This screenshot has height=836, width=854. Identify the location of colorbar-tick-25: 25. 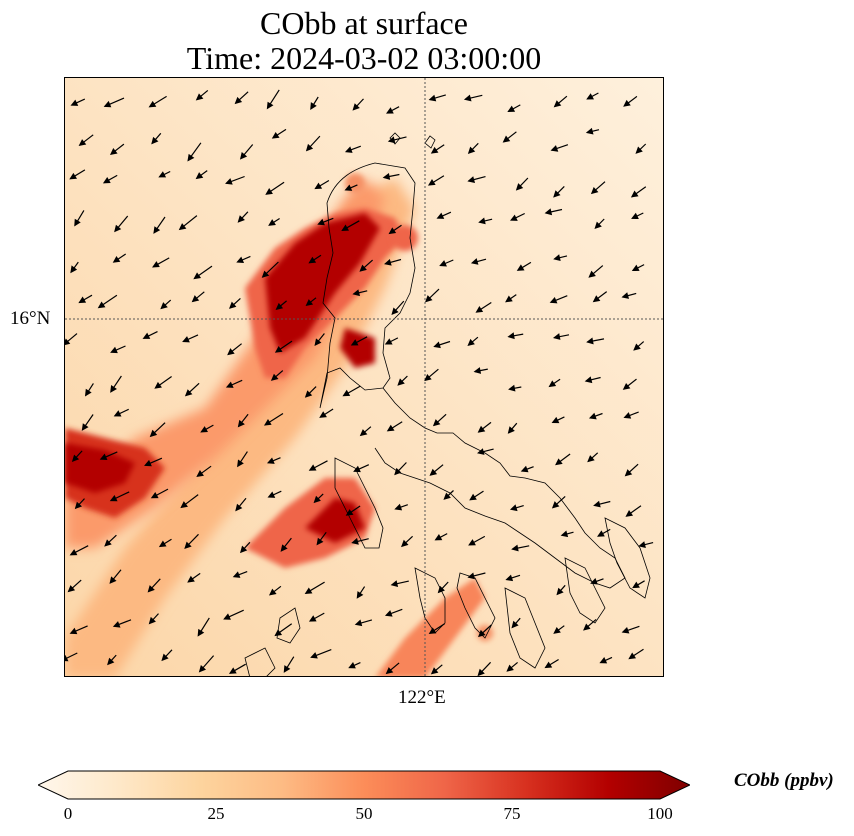
(216, 813).